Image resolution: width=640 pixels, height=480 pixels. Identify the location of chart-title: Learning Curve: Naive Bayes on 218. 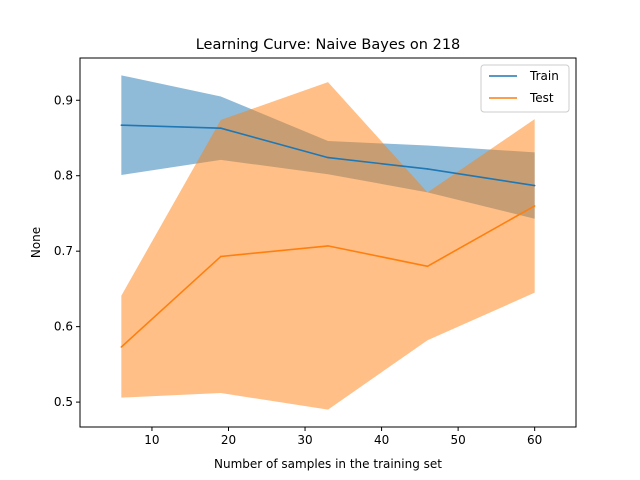
(328, 45).